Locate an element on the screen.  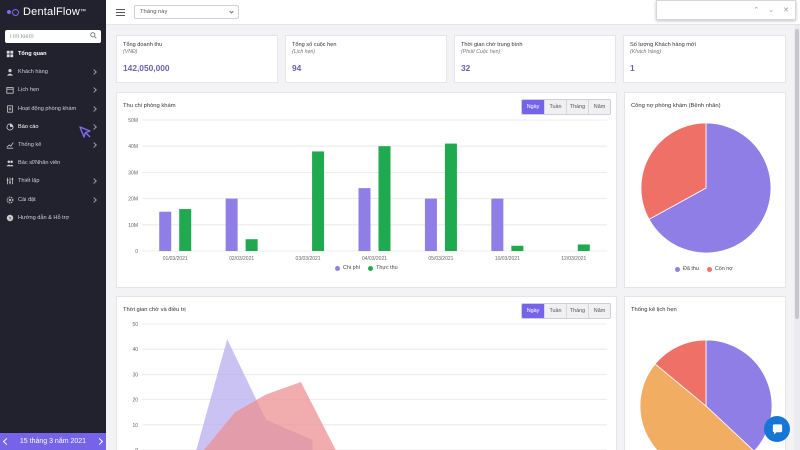
next-date-icon is located at coordinates (99, 441).